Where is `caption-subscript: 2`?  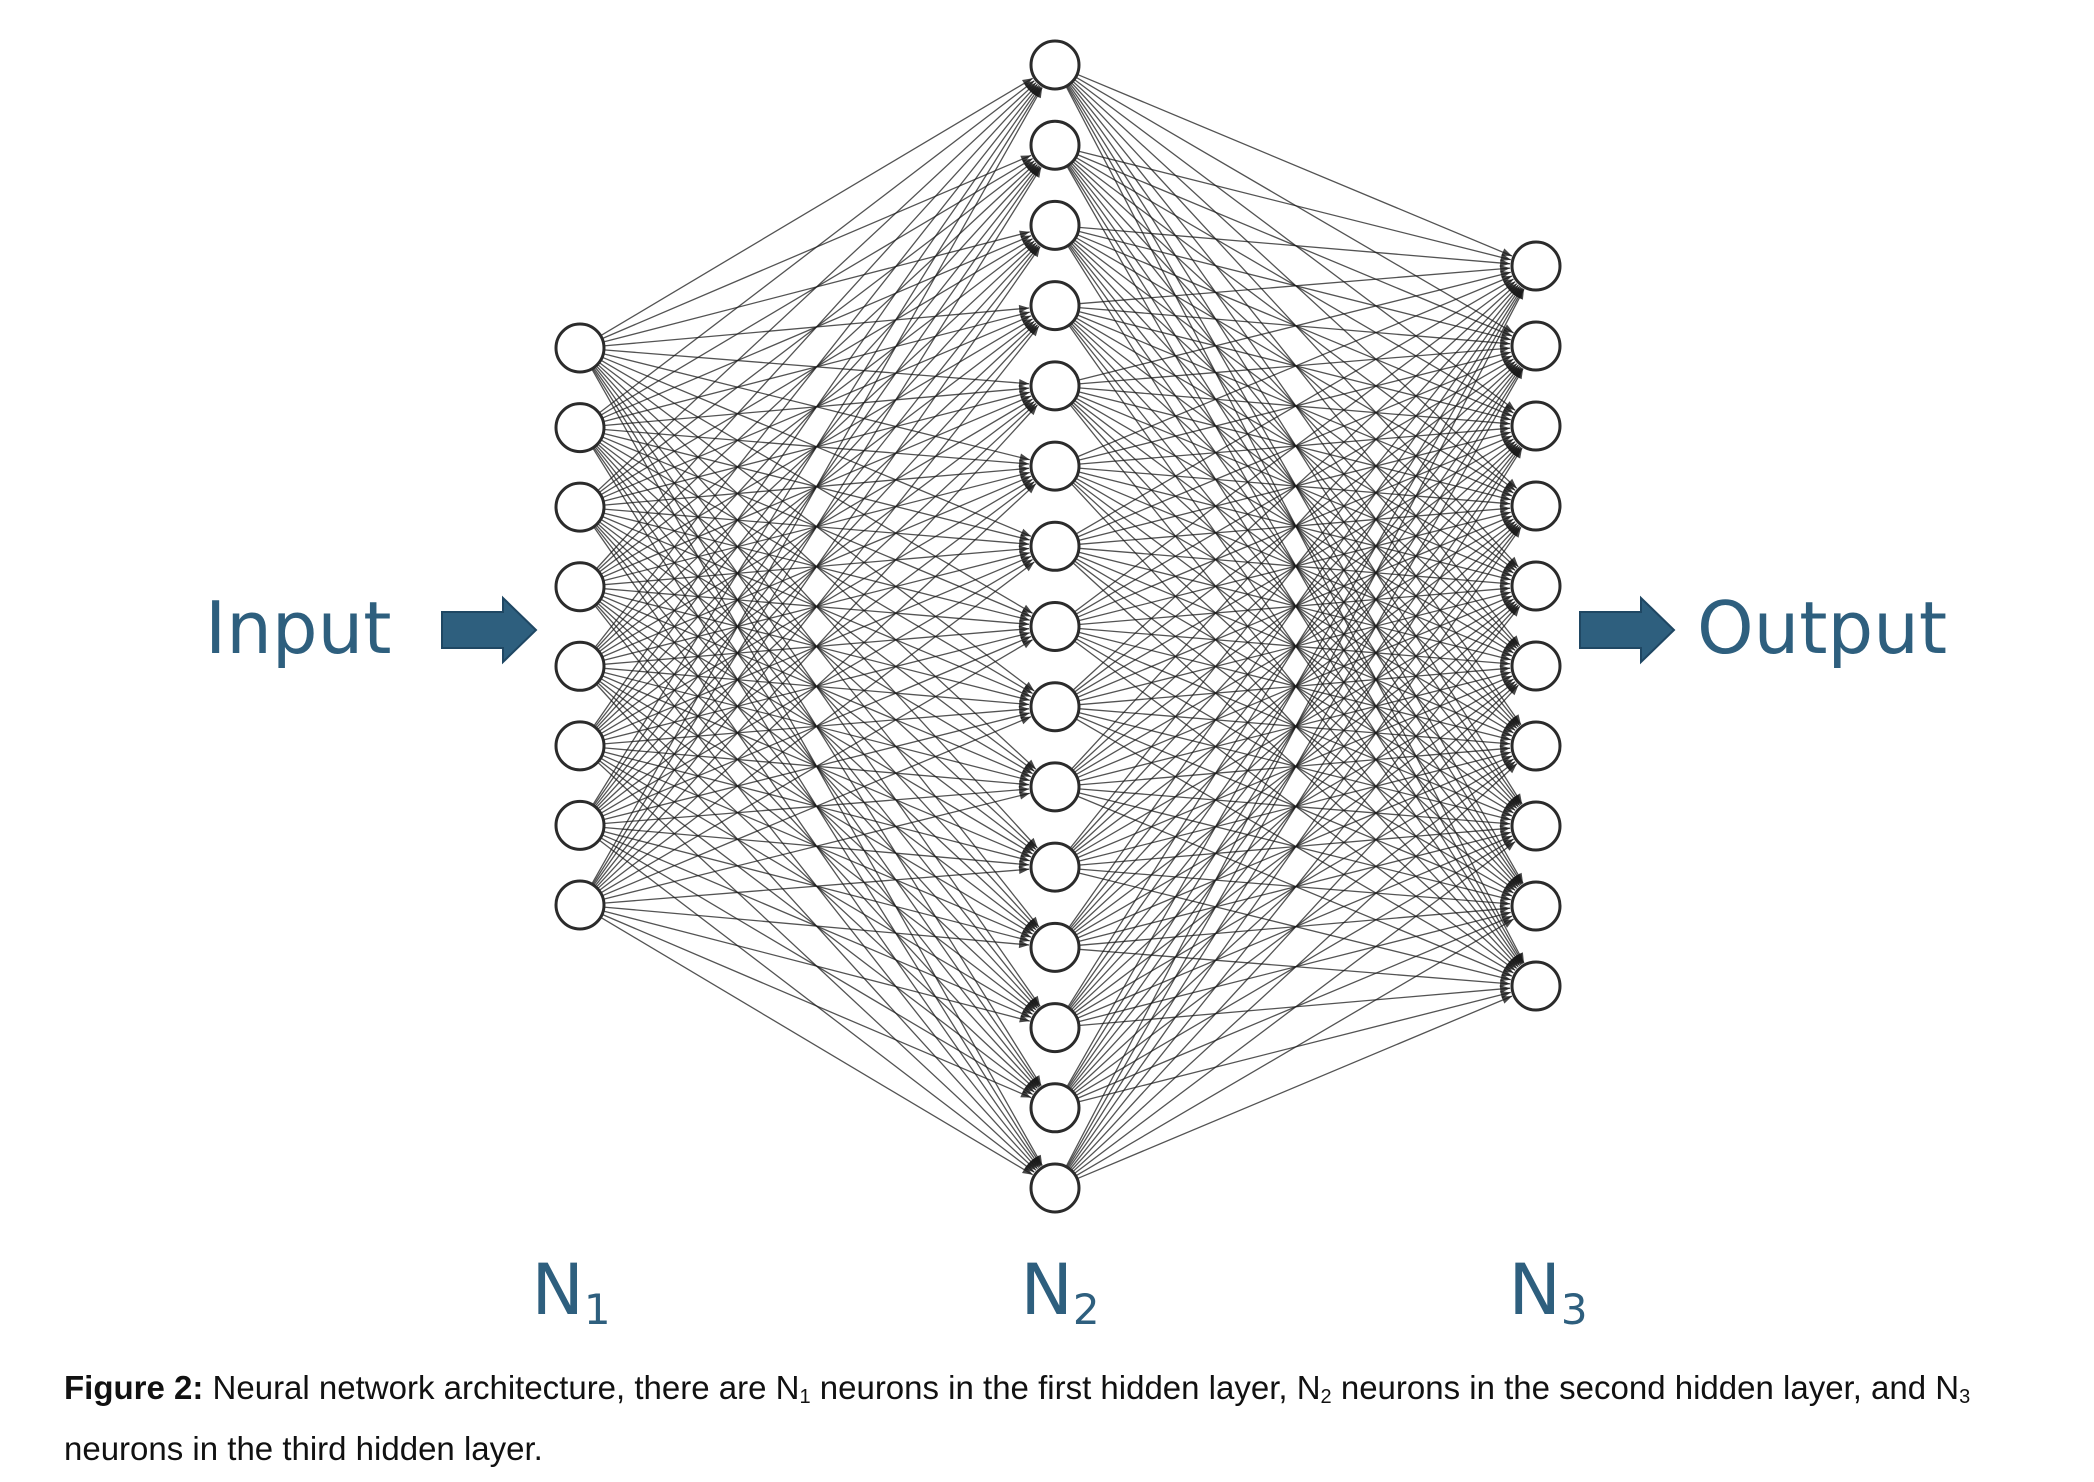
caption-subscript: 2 is located at coordinates (1326, 1397).